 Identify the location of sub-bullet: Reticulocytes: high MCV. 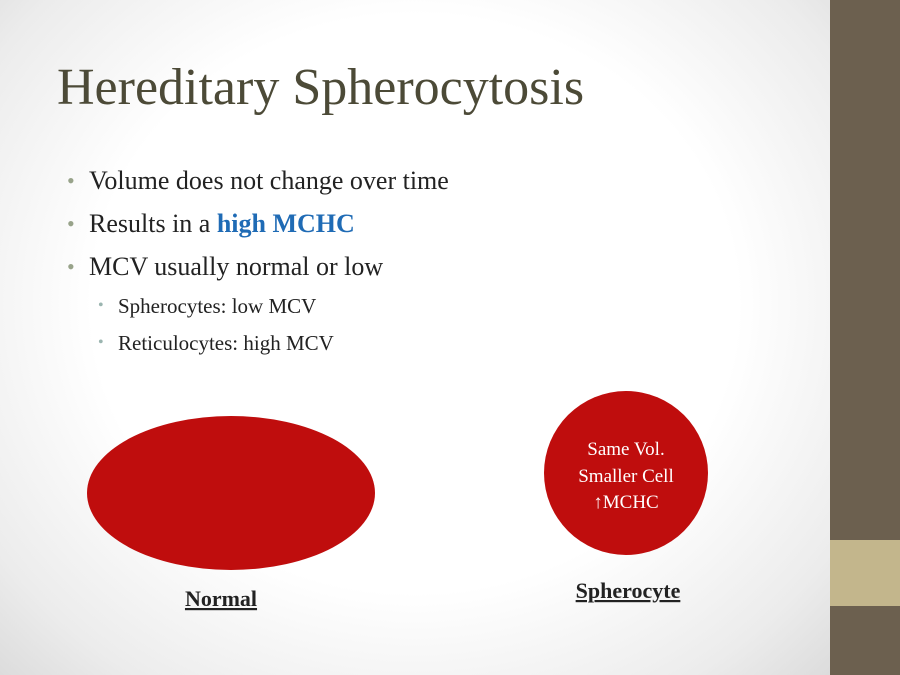
(216, 343).